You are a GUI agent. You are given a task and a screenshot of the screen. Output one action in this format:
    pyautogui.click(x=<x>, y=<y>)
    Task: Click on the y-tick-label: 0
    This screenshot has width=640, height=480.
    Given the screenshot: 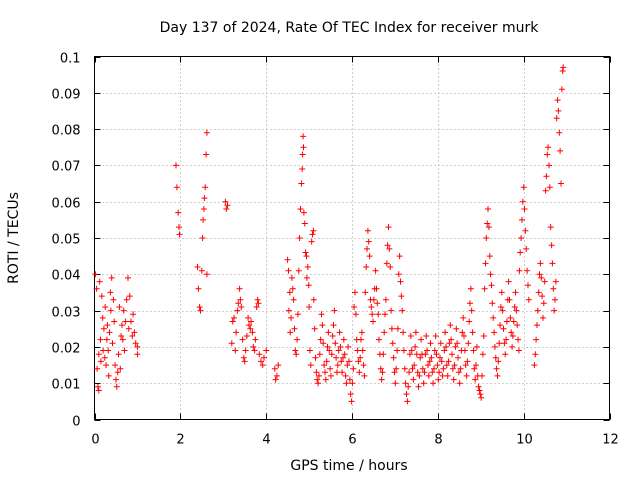 What is the action you would take?
    pyautogui.click(x=76, y=422)
    